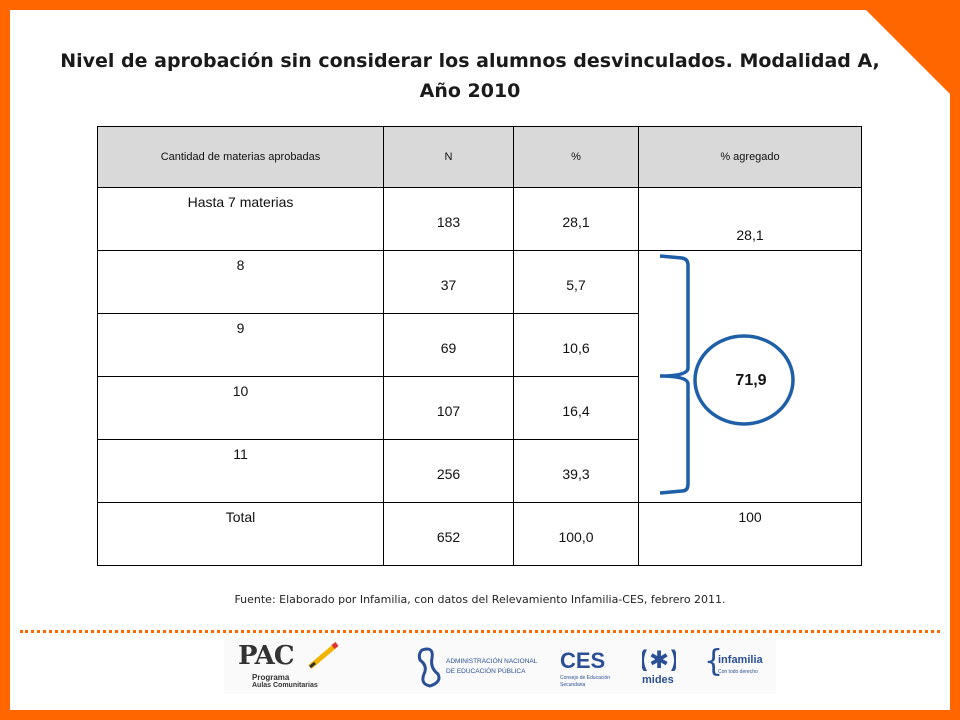 This screenshot has height=720, width=960. Describe the element at coordinates (448, 157) in the screenshot. I see `header-n: N` at that location.